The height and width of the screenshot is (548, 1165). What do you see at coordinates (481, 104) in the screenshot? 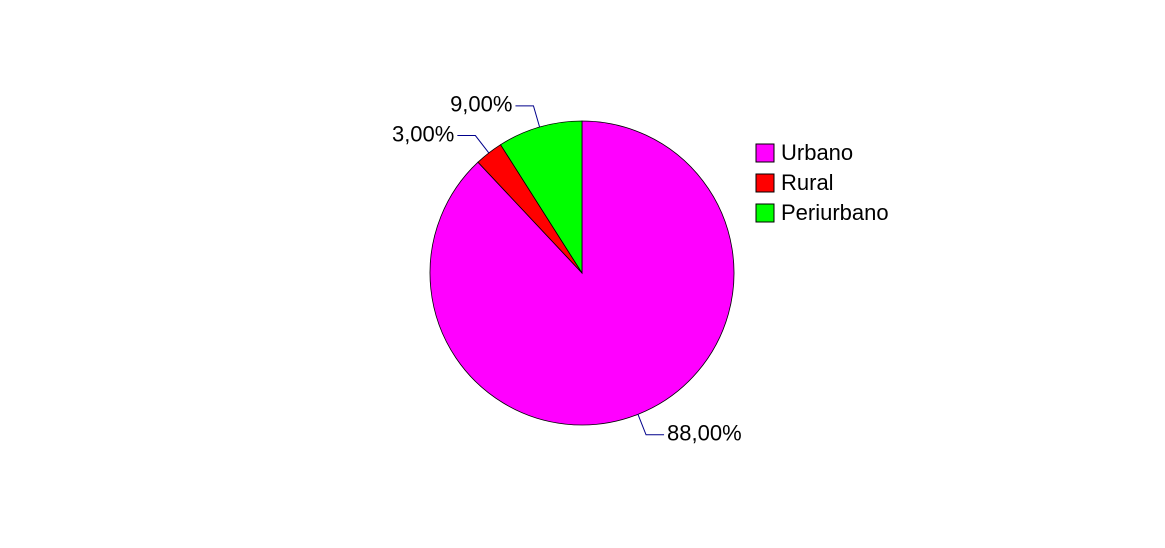
I see `data-label: 9,00%` at bounding box center [481, 104].